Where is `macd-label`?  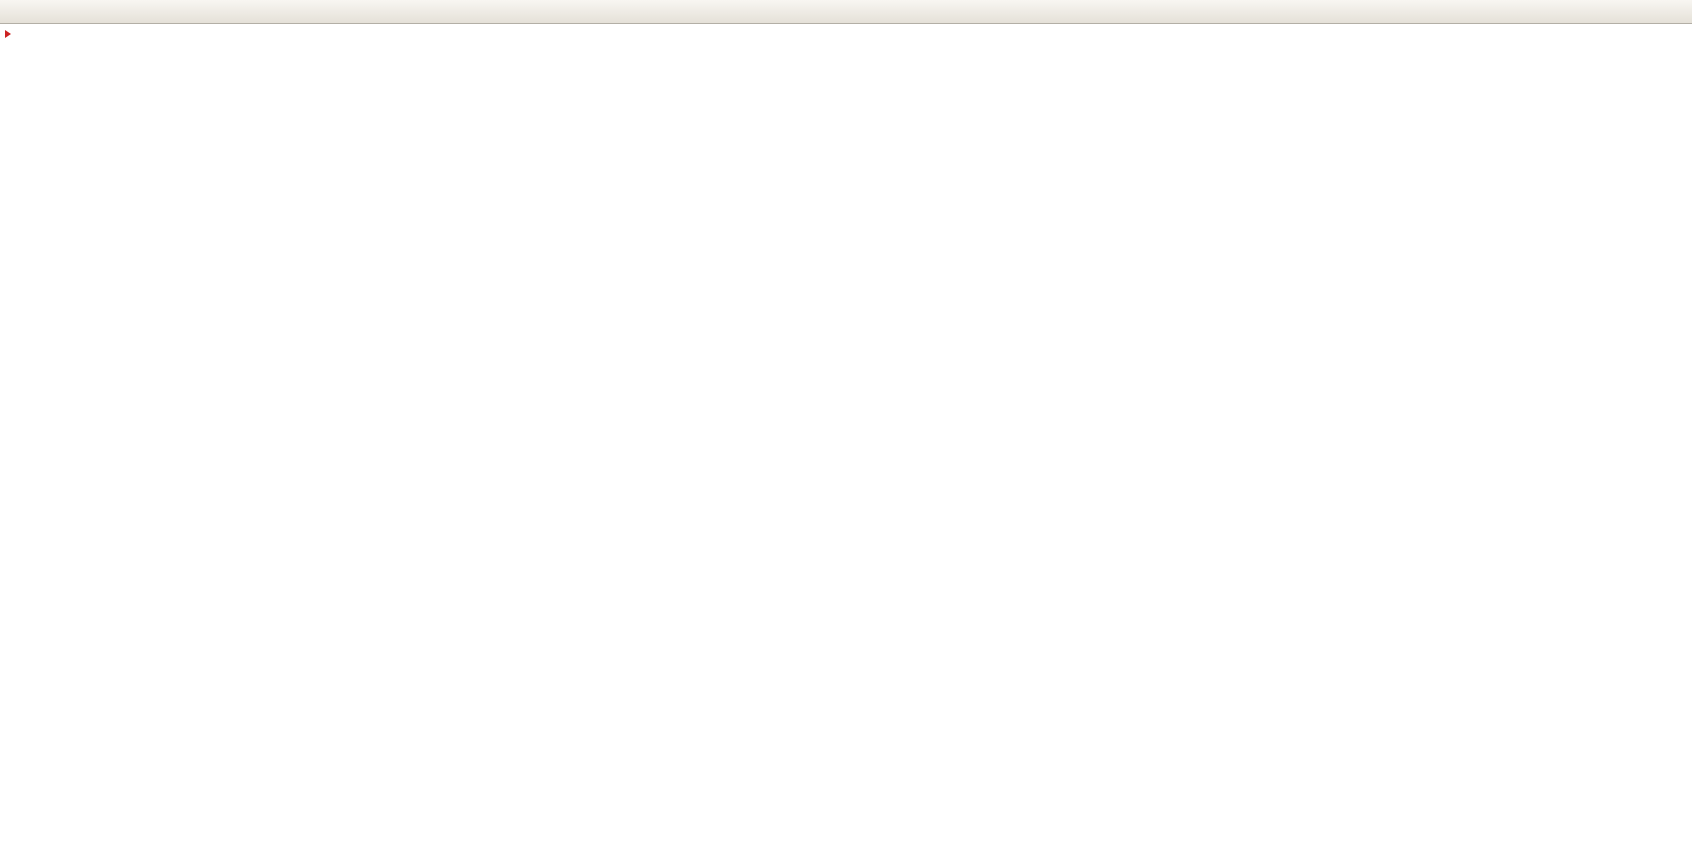 macd-label is located at coordinates (12, 642).